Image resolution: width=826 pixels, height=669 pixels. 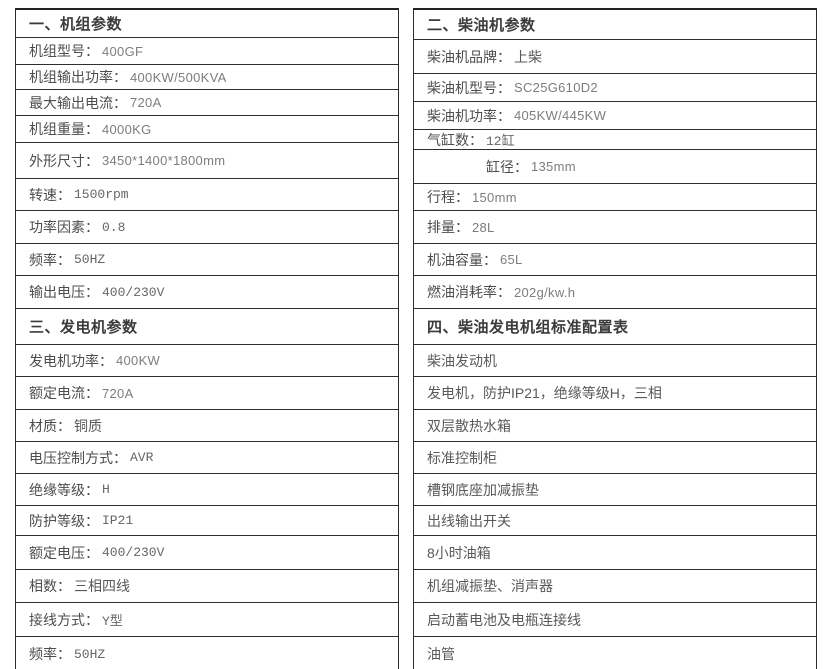 What do you see at coordinates (207, 195) in the screenshot?
I see `spec-row: 转速： 1500rpm` at bounding box center [207, 195].